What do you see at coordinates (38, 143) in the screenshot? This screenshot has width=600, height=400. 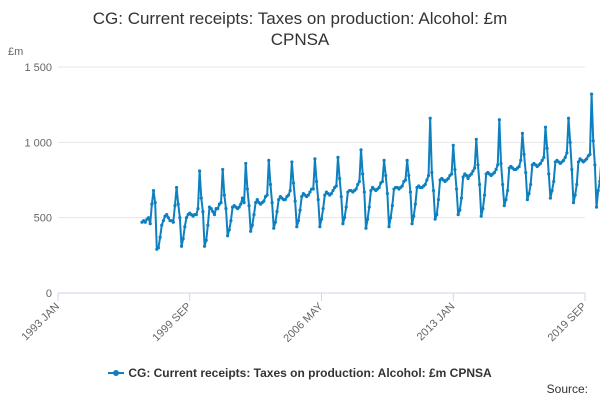 I see `y-tick-label: 1 000` at bounding box center [38, 143].